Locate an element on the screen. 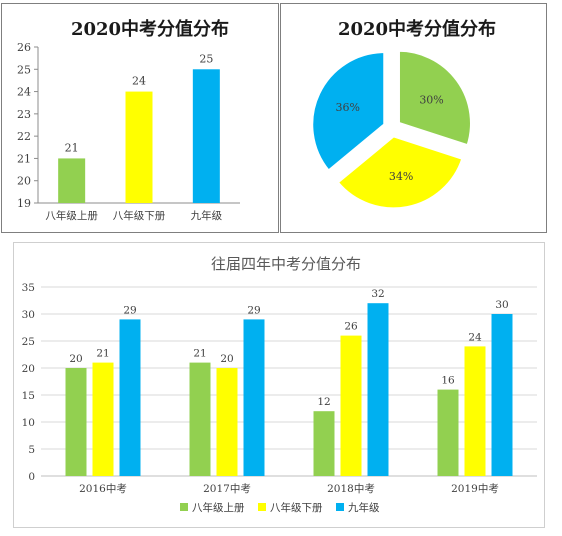  y-tick-label: 19 is located at coordinates (24, 203).